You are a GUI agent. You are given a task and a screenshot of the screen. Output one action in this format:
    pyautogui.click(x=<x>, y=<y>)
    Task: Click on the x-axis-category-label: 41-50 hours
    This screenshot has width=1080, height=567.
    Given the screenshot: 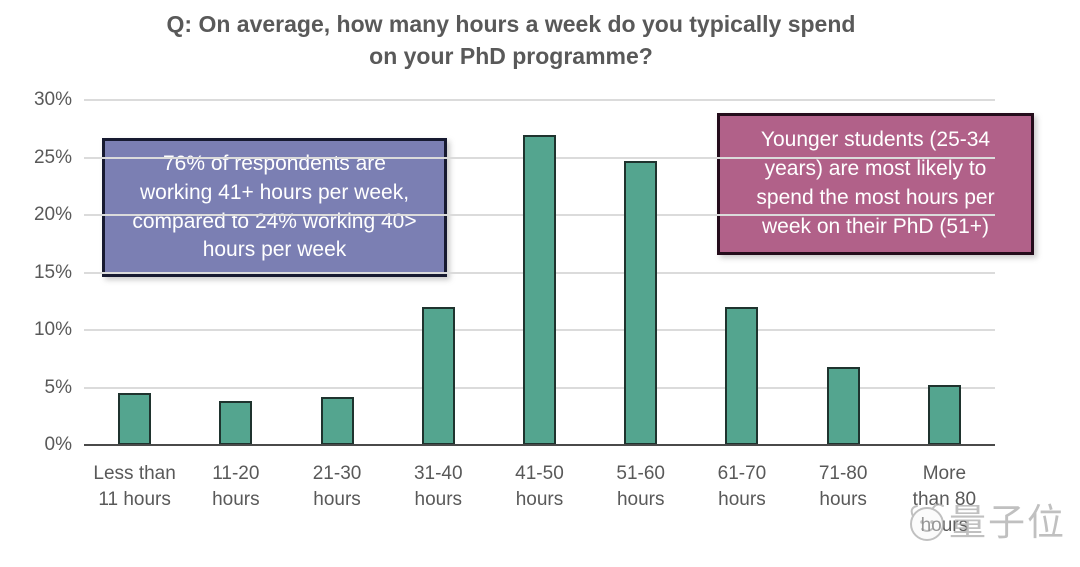 What is the action you would take?
    pyautogui.click(x=539, y=486)
    